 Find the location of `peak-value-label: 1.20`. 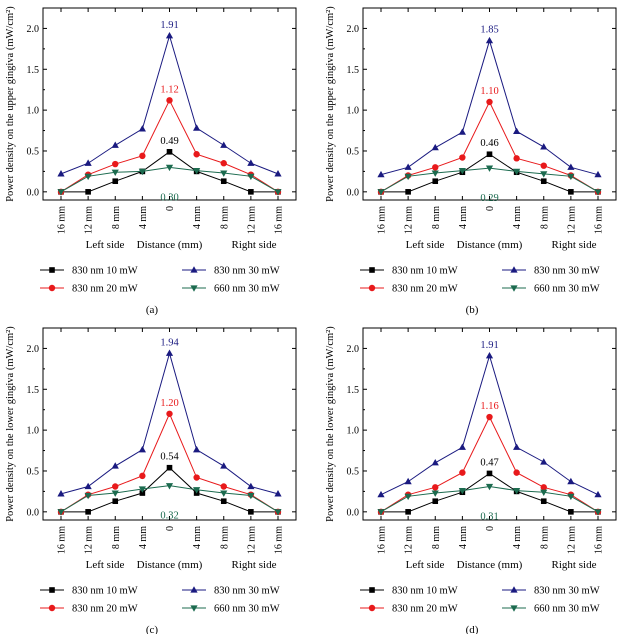

peak-value-label: 1.20 is located at coordinates (169, 403).